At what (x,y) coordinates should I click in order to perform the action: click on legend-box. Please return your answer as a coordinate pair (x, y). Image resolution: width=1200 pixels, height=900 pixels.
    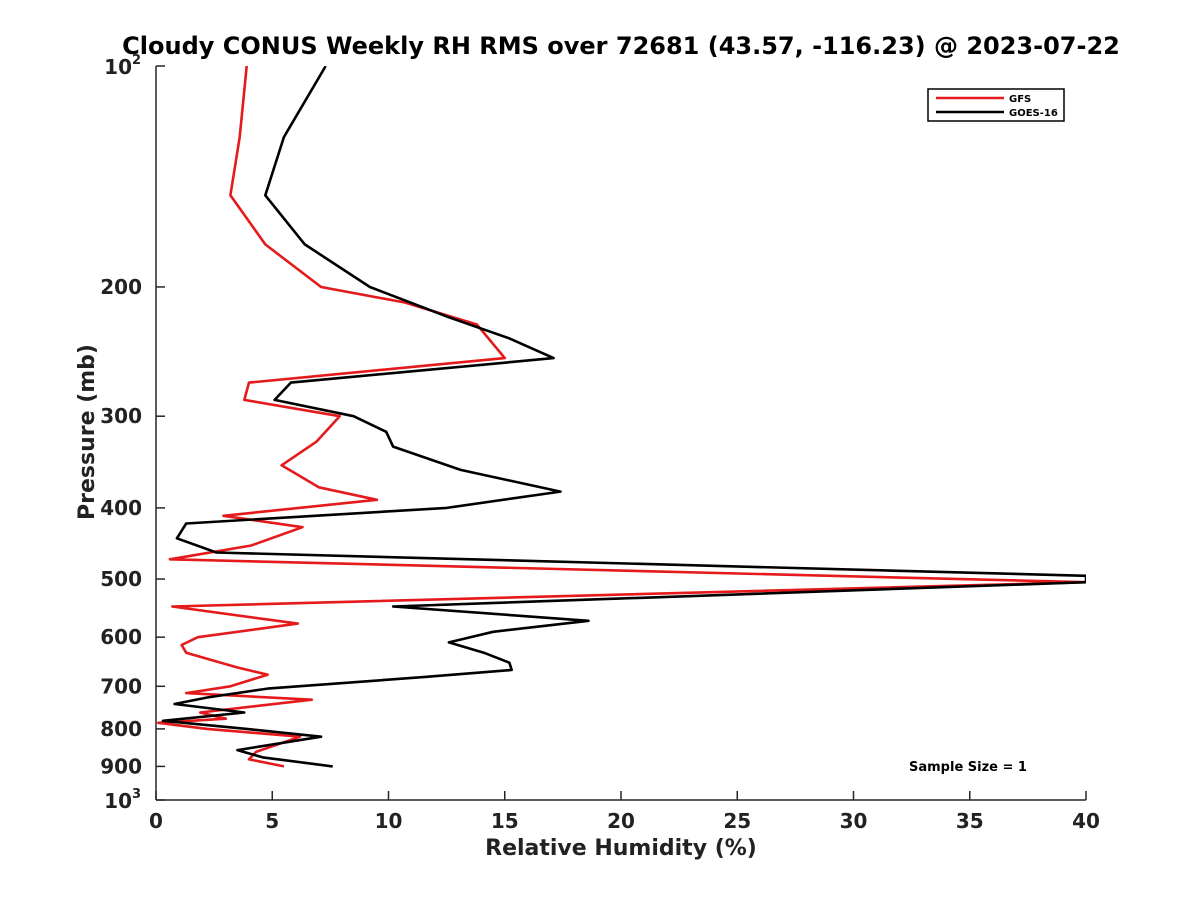
    Looking at the image, I should click on (996, 105).